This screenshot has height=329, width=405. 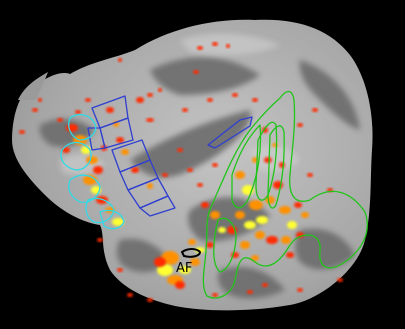 I want to click on roi-label-af: AF, so click(x=184, y=268).